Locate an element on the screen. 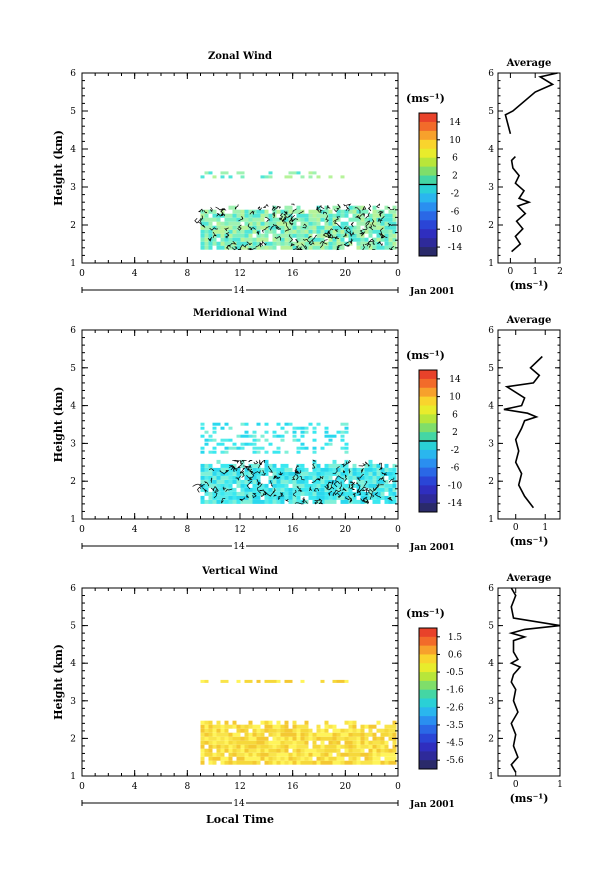 This screenshot has height=873, width=612. profile-title: Average is located at coordinates (529, 578).